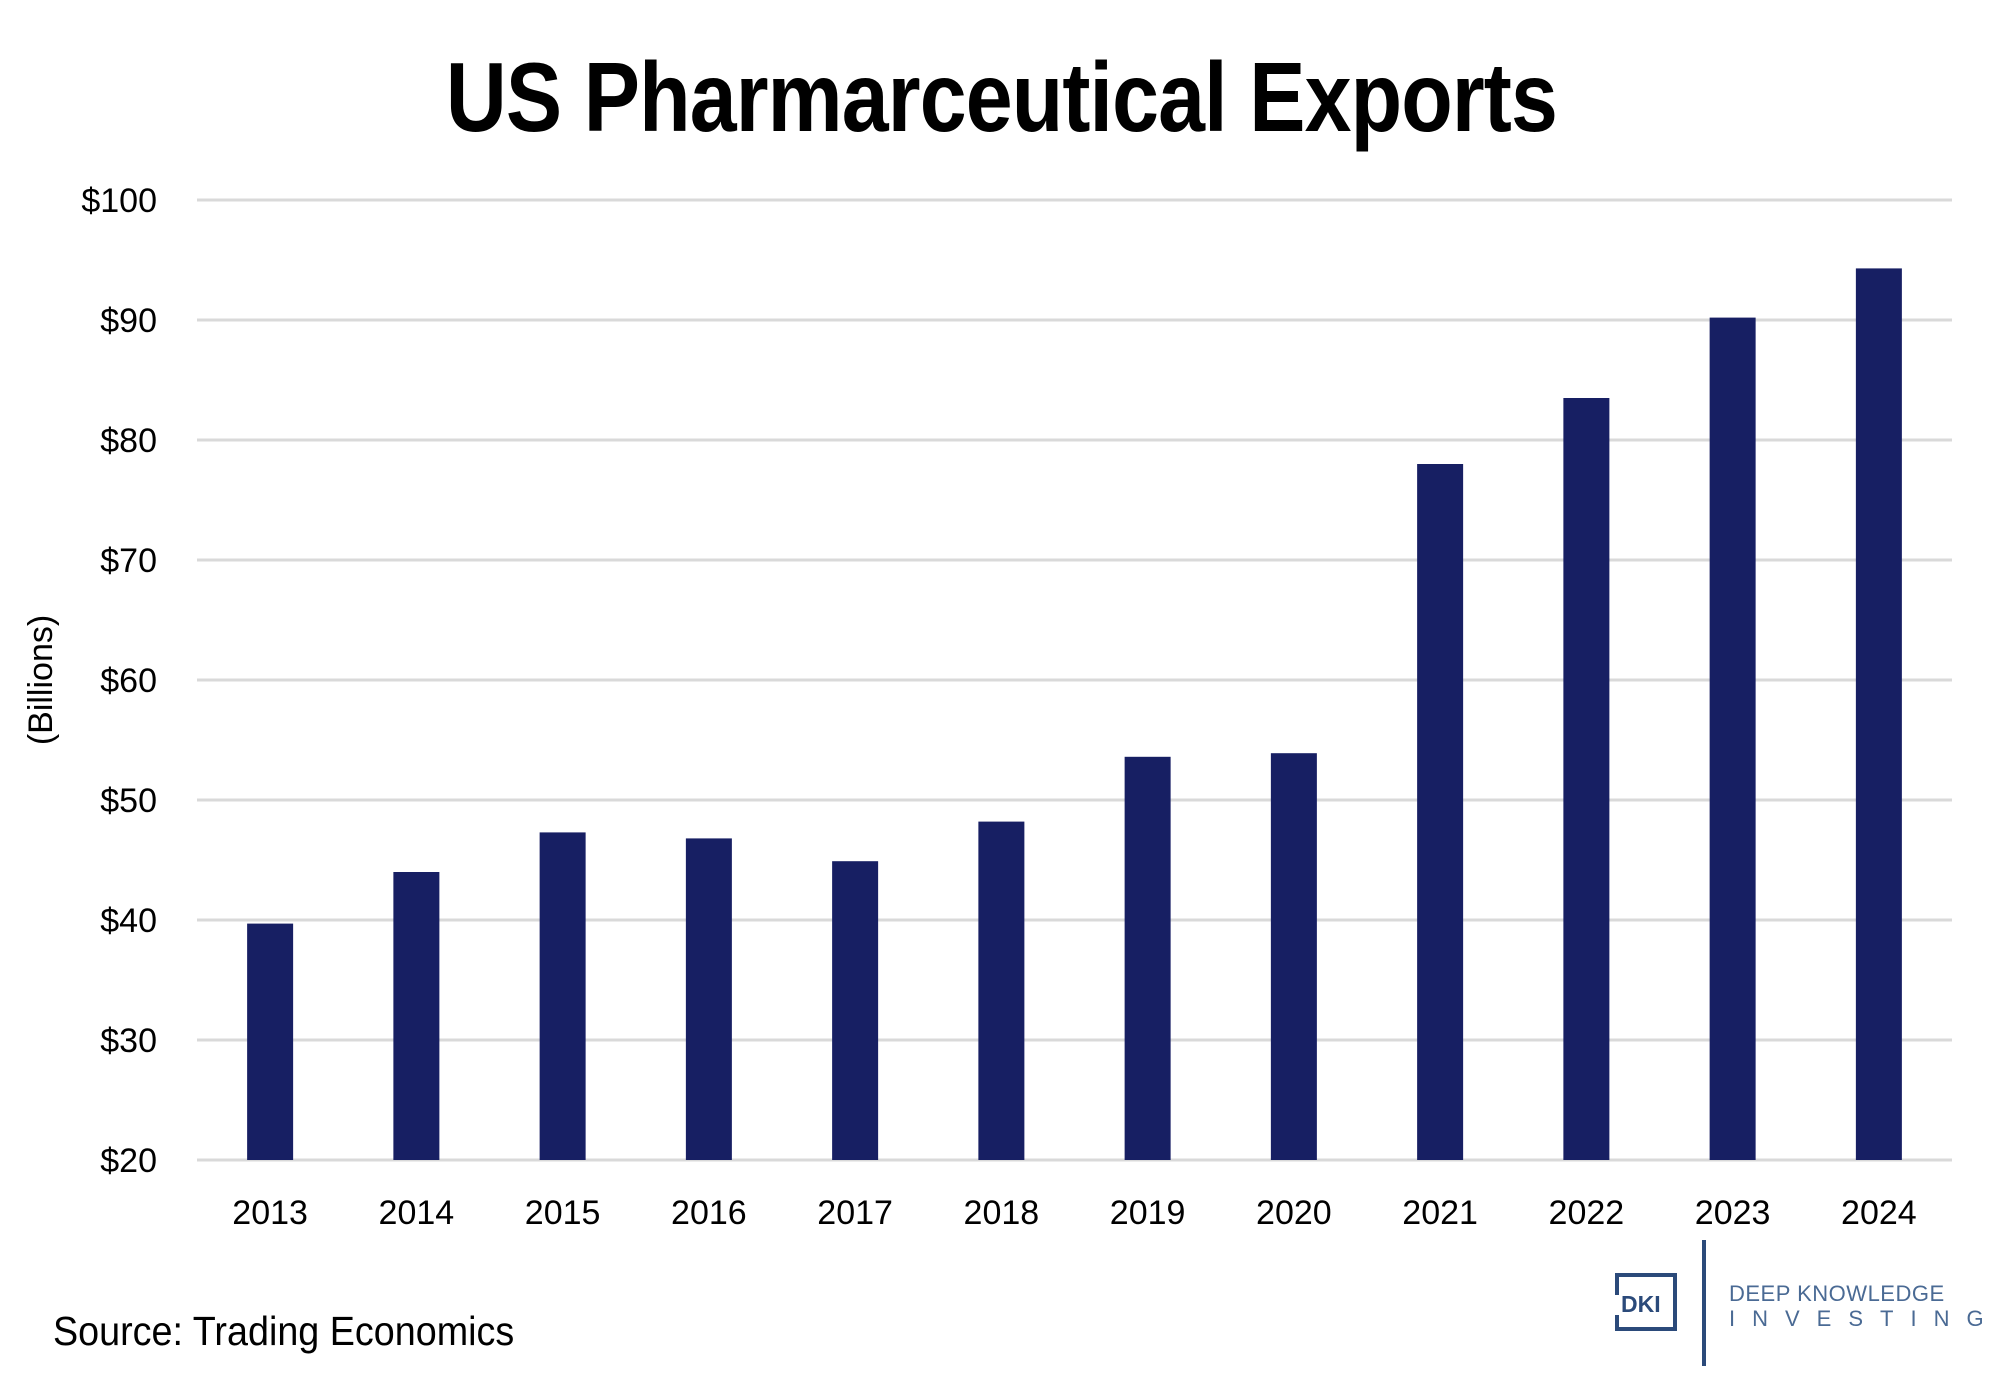 This screenshot has width=2003, height=1383. I want to click on bar-2019, so click(1147, 958).